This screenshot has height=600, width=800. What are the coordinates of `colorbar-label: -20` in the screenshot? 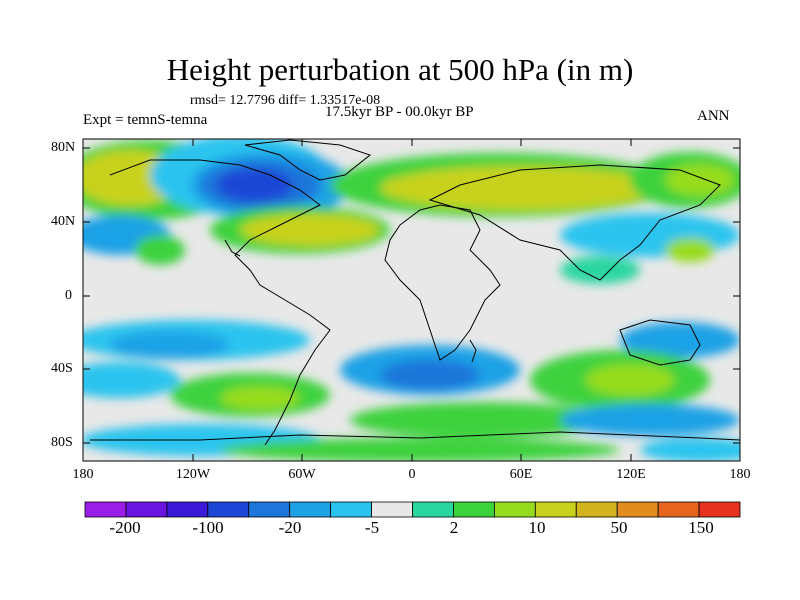 It's located at (290, 527).